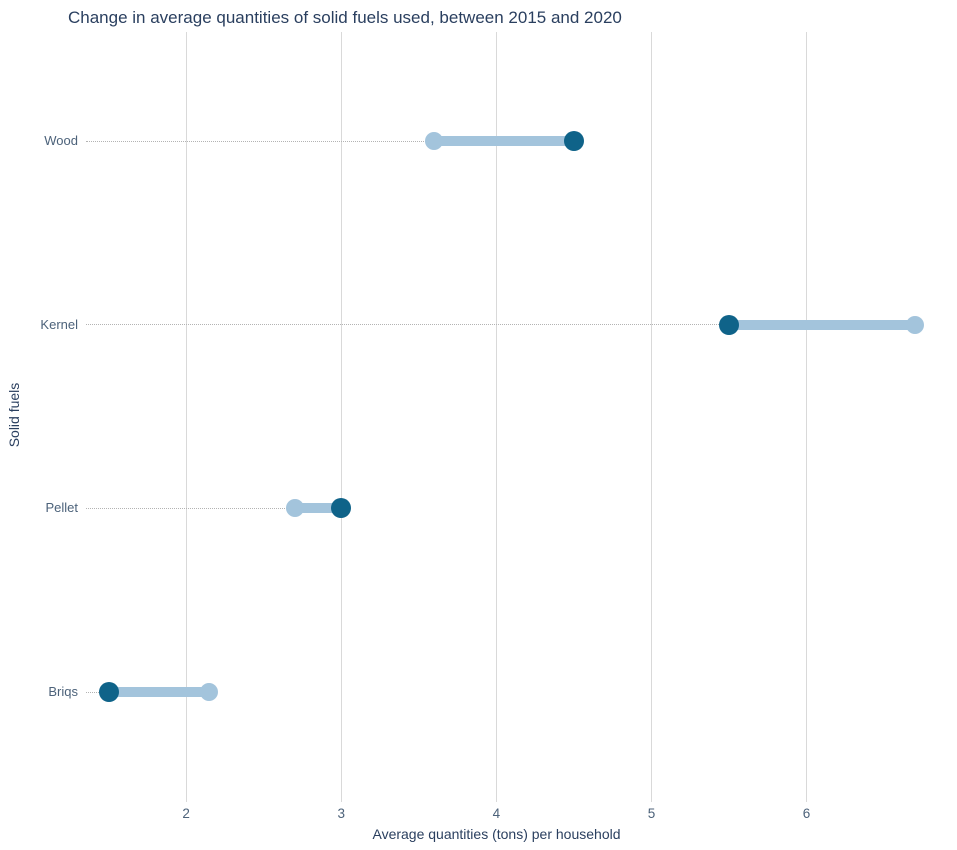 The width and height of the screenshot is (957, 850). Describe the element at coordinates (806, 813) in the screenshot. I see `x-tick-label: 6` at that location.